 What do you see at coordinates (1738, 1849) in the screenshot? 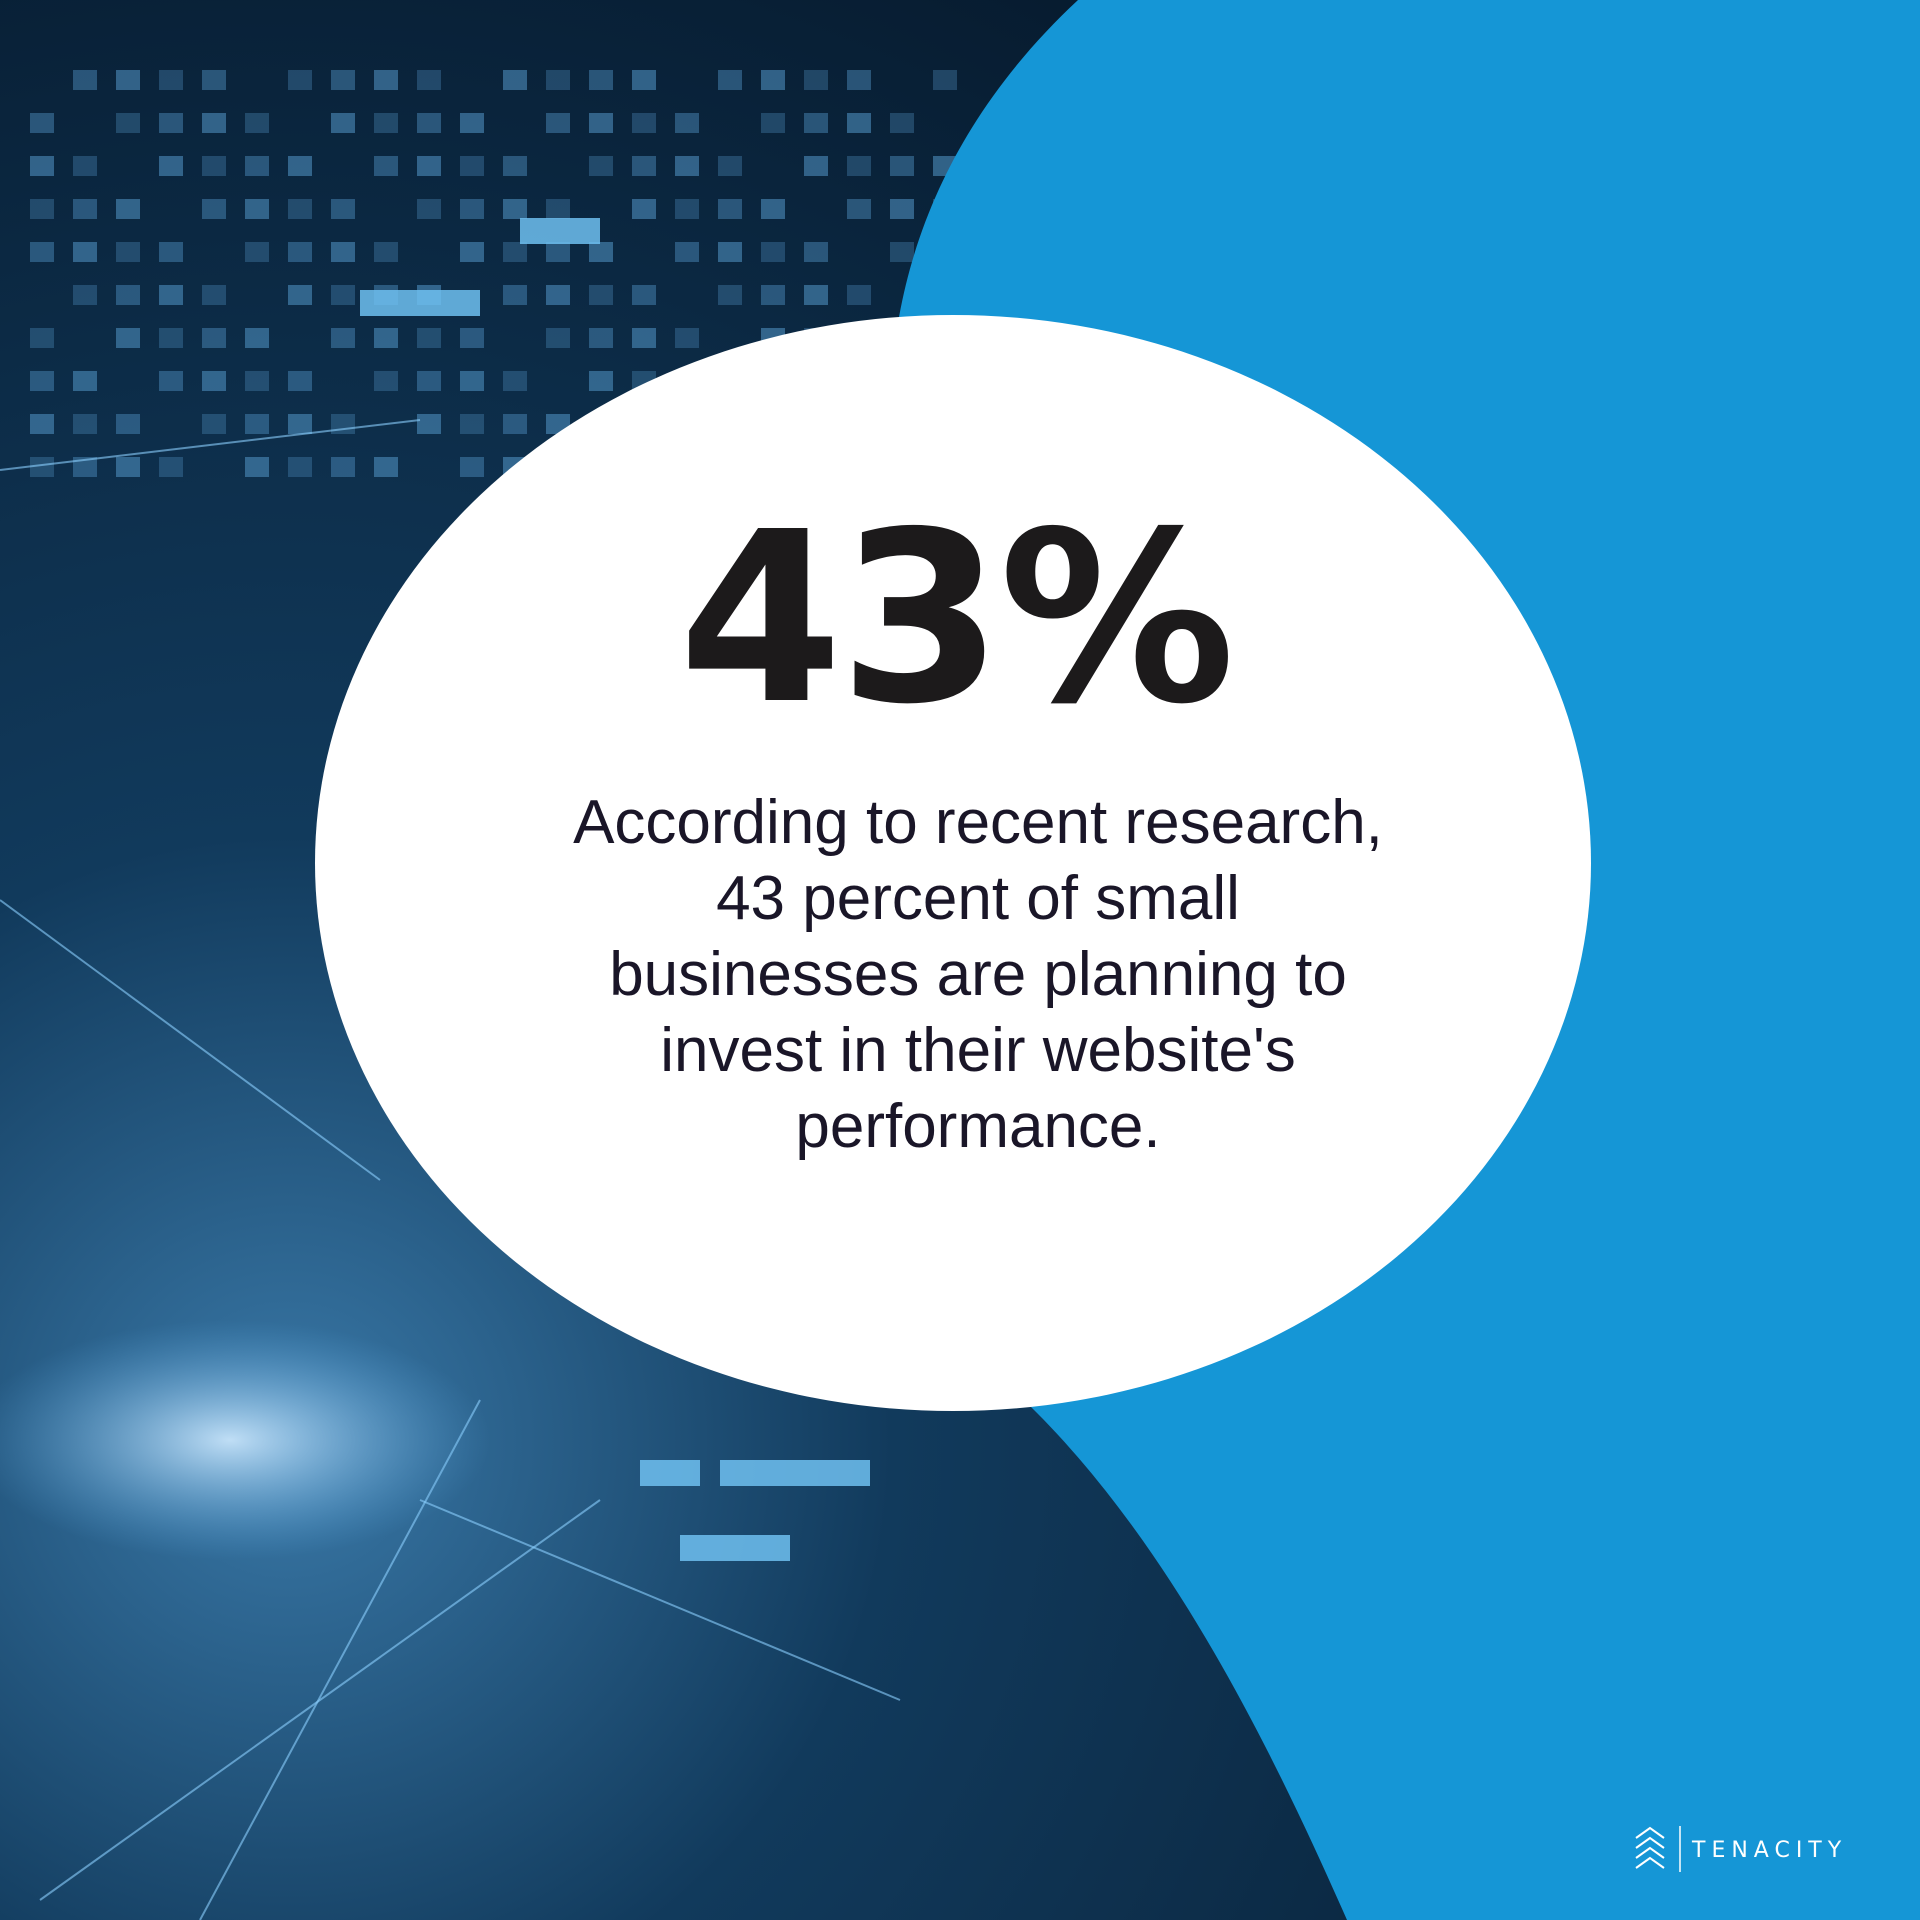
I see `brand-logo: TENACITY` at bounding box center [1738, 1849].